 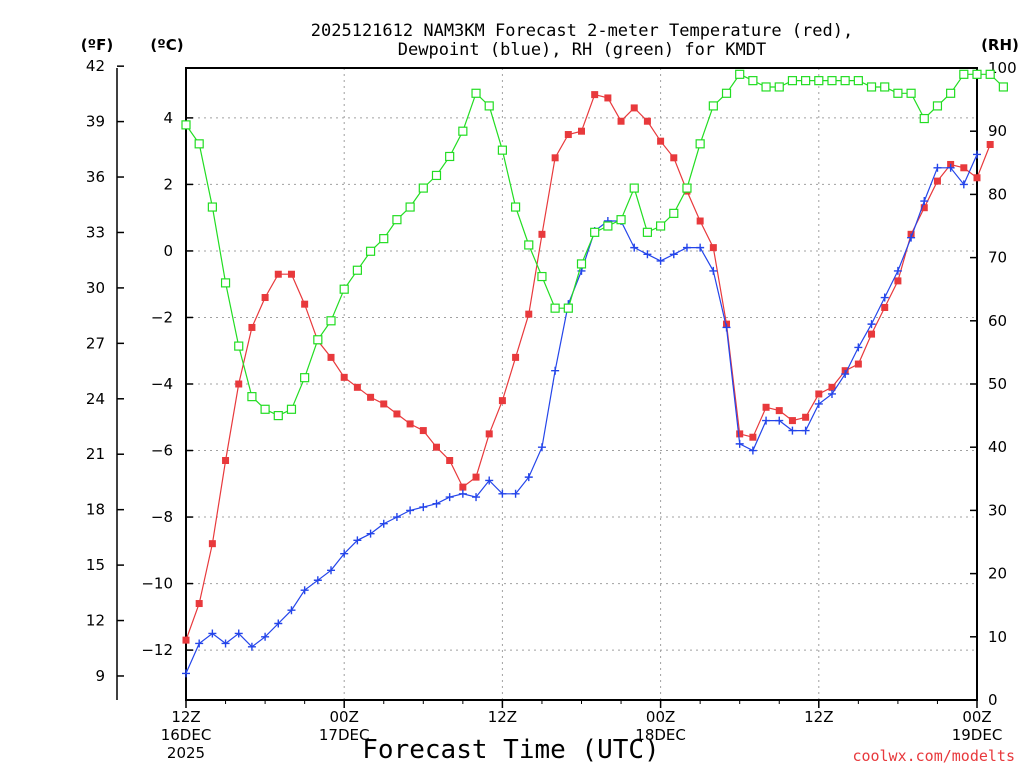 I want to click on fahrenheit-unit-label: (ºF), so click(x=97, y=45).